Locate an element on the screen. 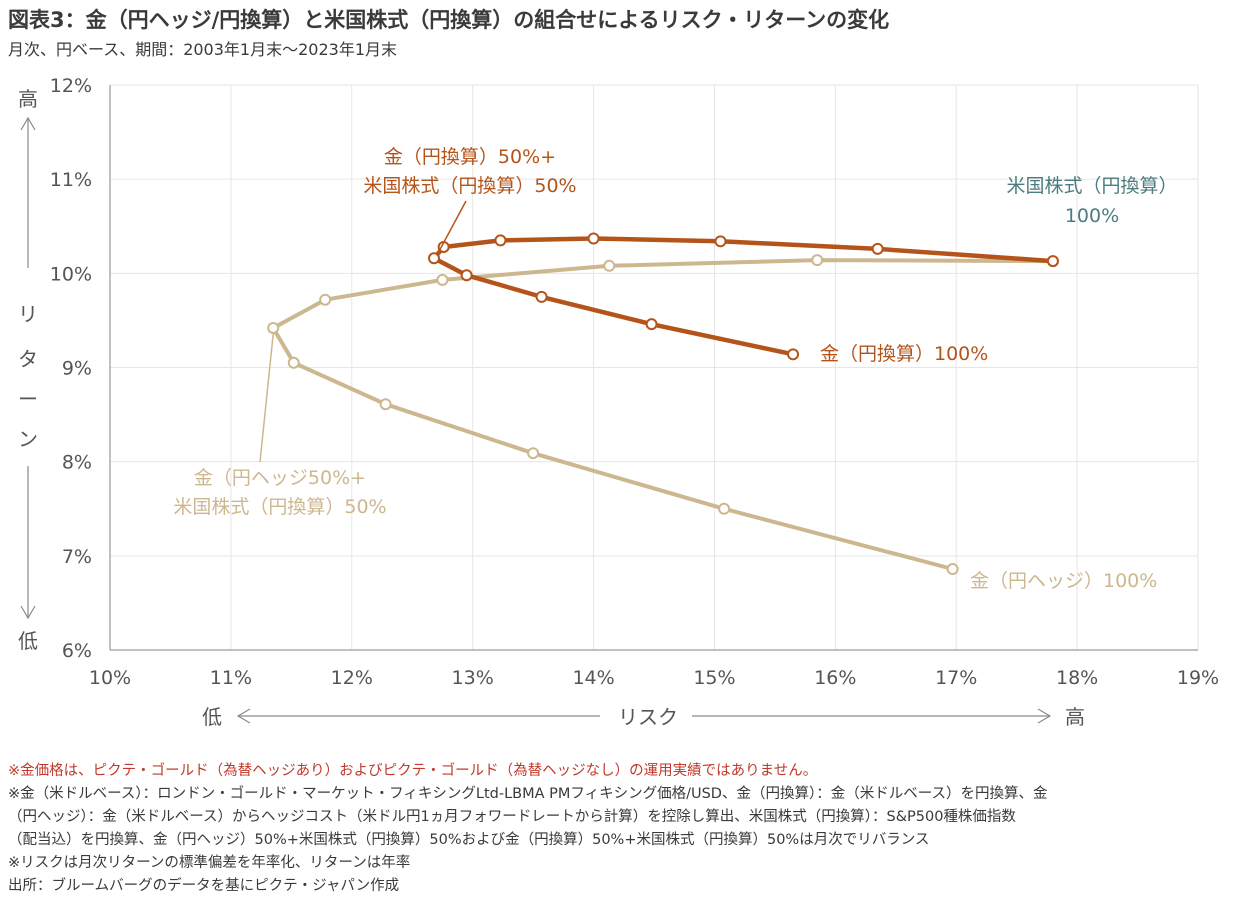  x-axis-label: リスク is located at coordinates (648, 717).